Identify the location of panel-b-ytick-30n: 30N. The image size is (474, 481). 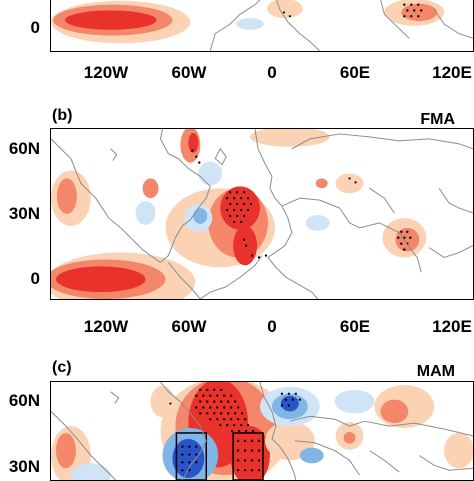
(24, 213).